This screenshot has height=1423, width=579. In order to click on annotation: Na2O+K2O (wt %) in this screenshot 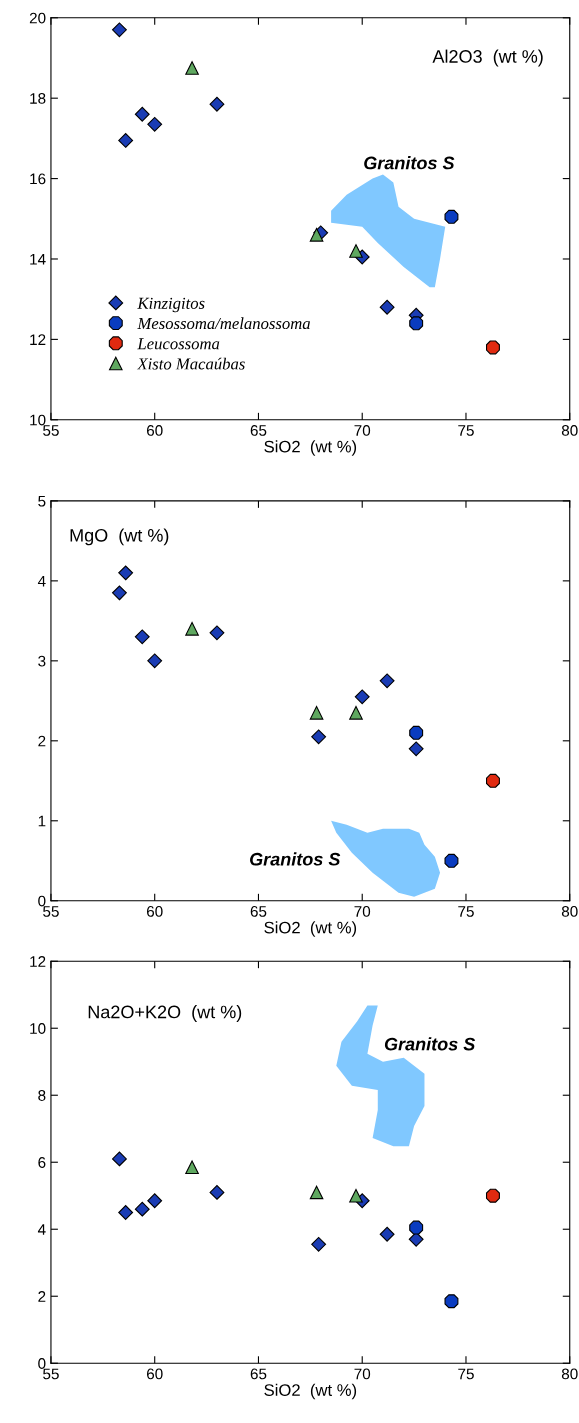, I will do `click(165, 1013)`.